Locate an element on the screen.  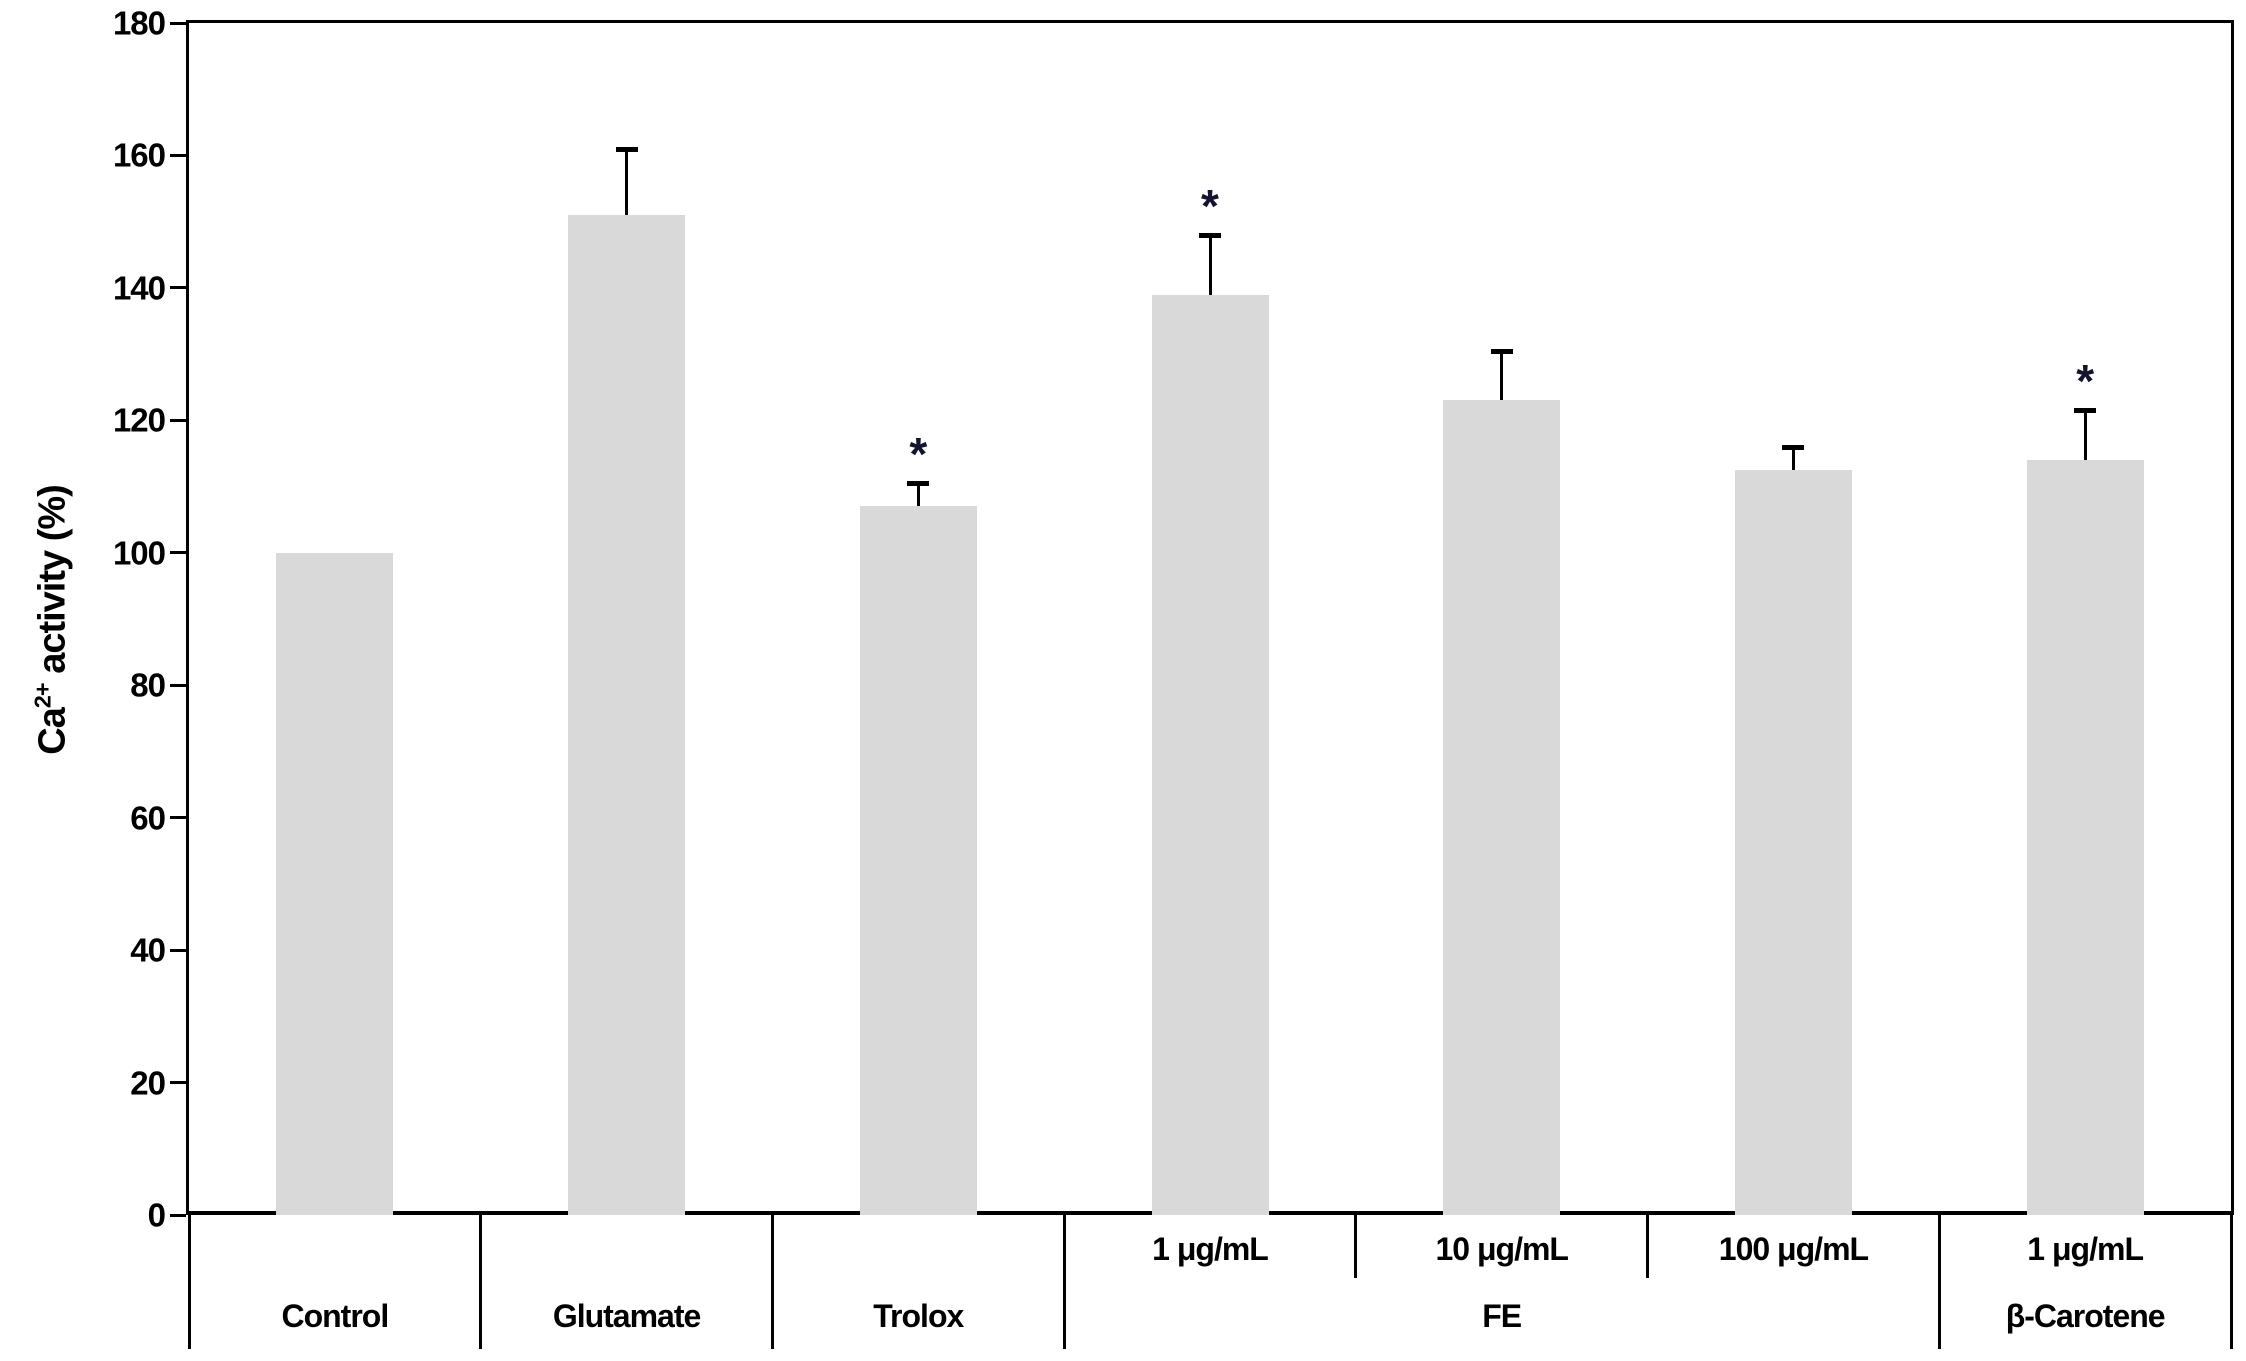
y-axis-title-suffix: activity (%) is located at coordinates (52, 584).